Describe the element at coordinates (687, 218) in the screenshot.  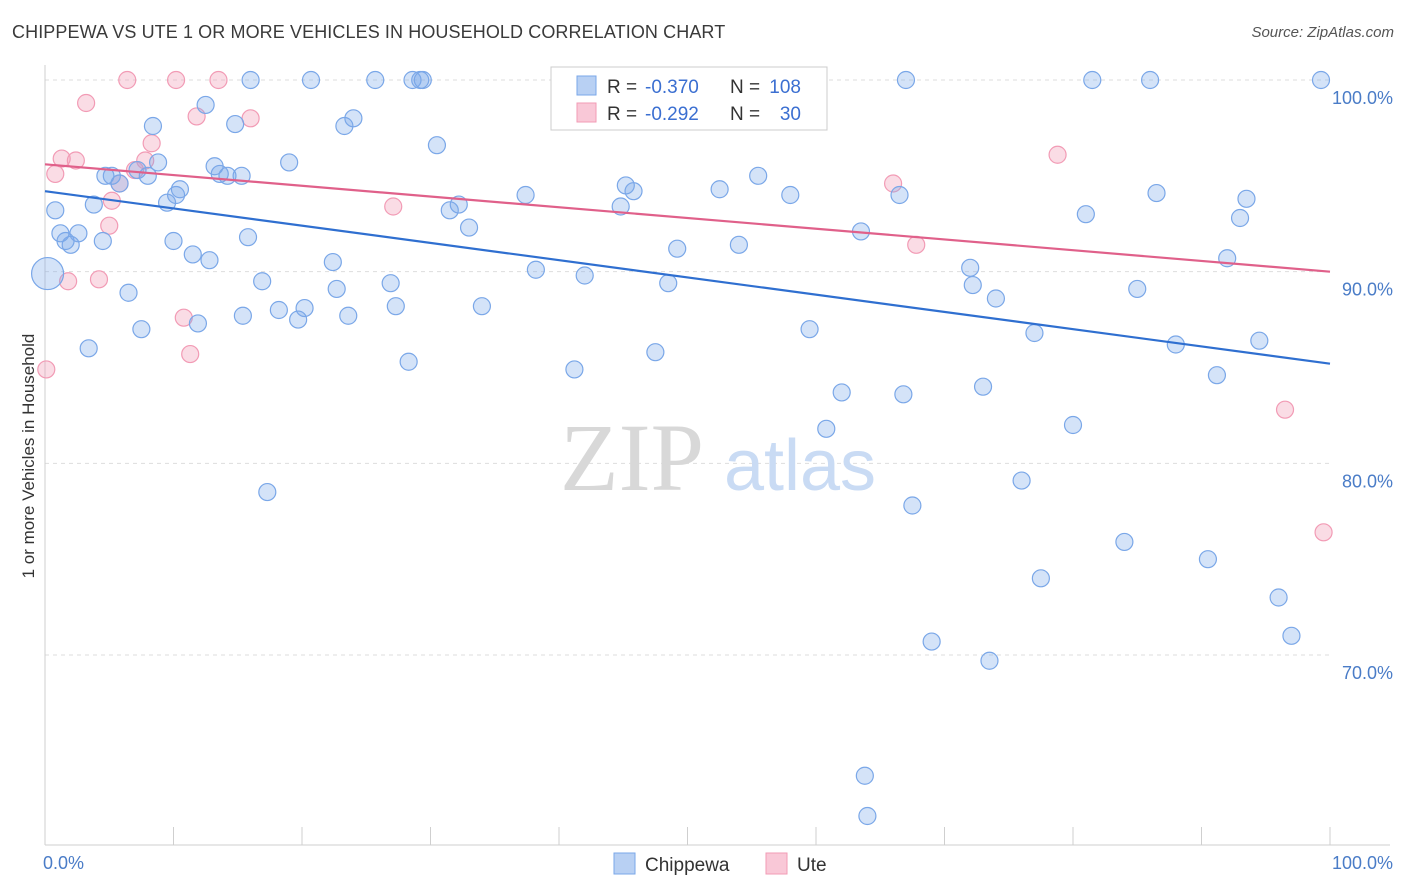
I see `trend-line-ute` at that location.